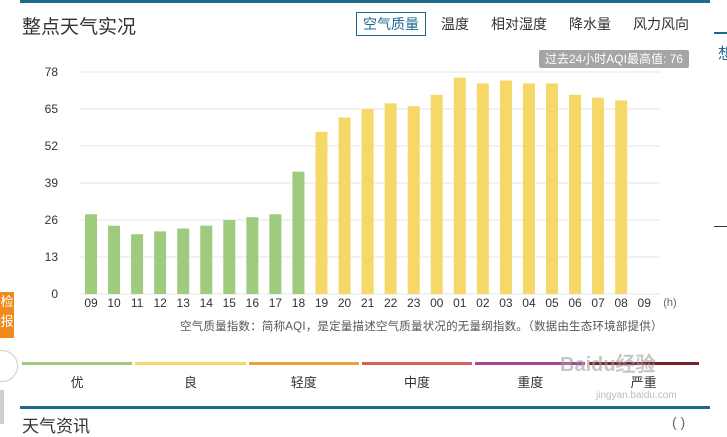  Describe the element at coordinates (52, 257) in the screenshot. I see `y-tick-label: 13` at that location.